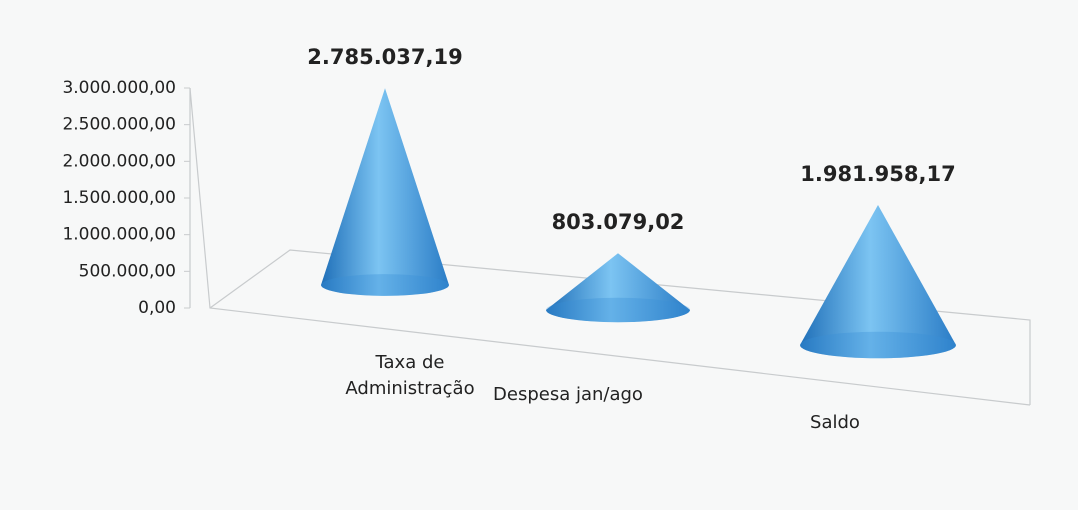  Describe the element at coordinates (119, 198) in the screenshot. I see `y-tick-label: 1.500.000,00` at that location.